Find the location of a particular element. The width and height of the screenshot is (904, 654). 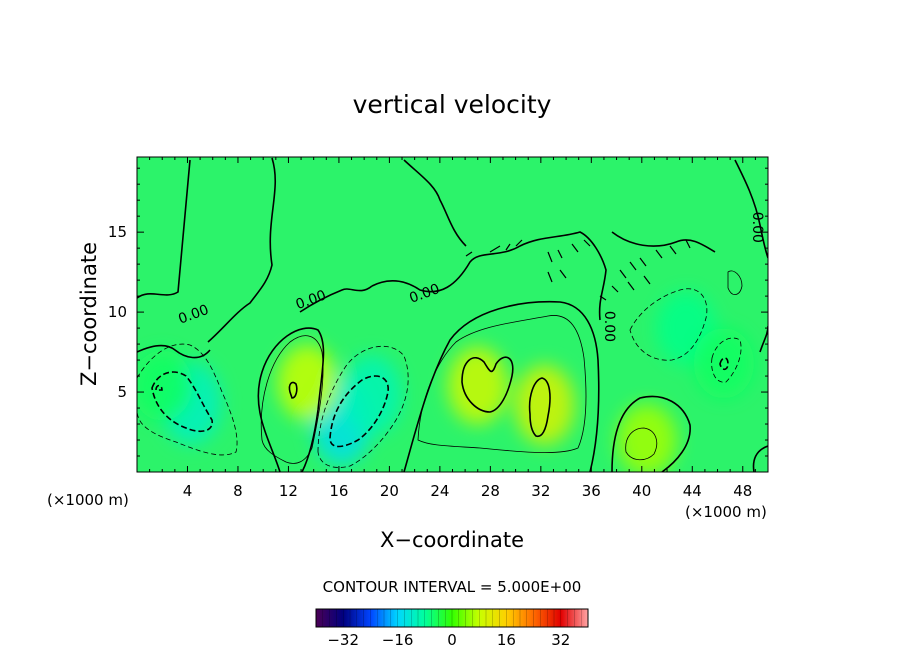

colorbar-tick-label: −32 is located at coordinates (343, 640).